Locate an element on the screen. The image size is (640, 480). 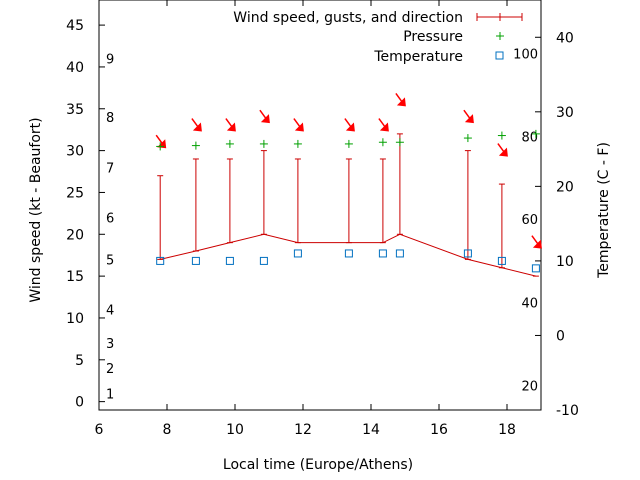
legend-swatch-temperature is located at coordinates (499, 55).